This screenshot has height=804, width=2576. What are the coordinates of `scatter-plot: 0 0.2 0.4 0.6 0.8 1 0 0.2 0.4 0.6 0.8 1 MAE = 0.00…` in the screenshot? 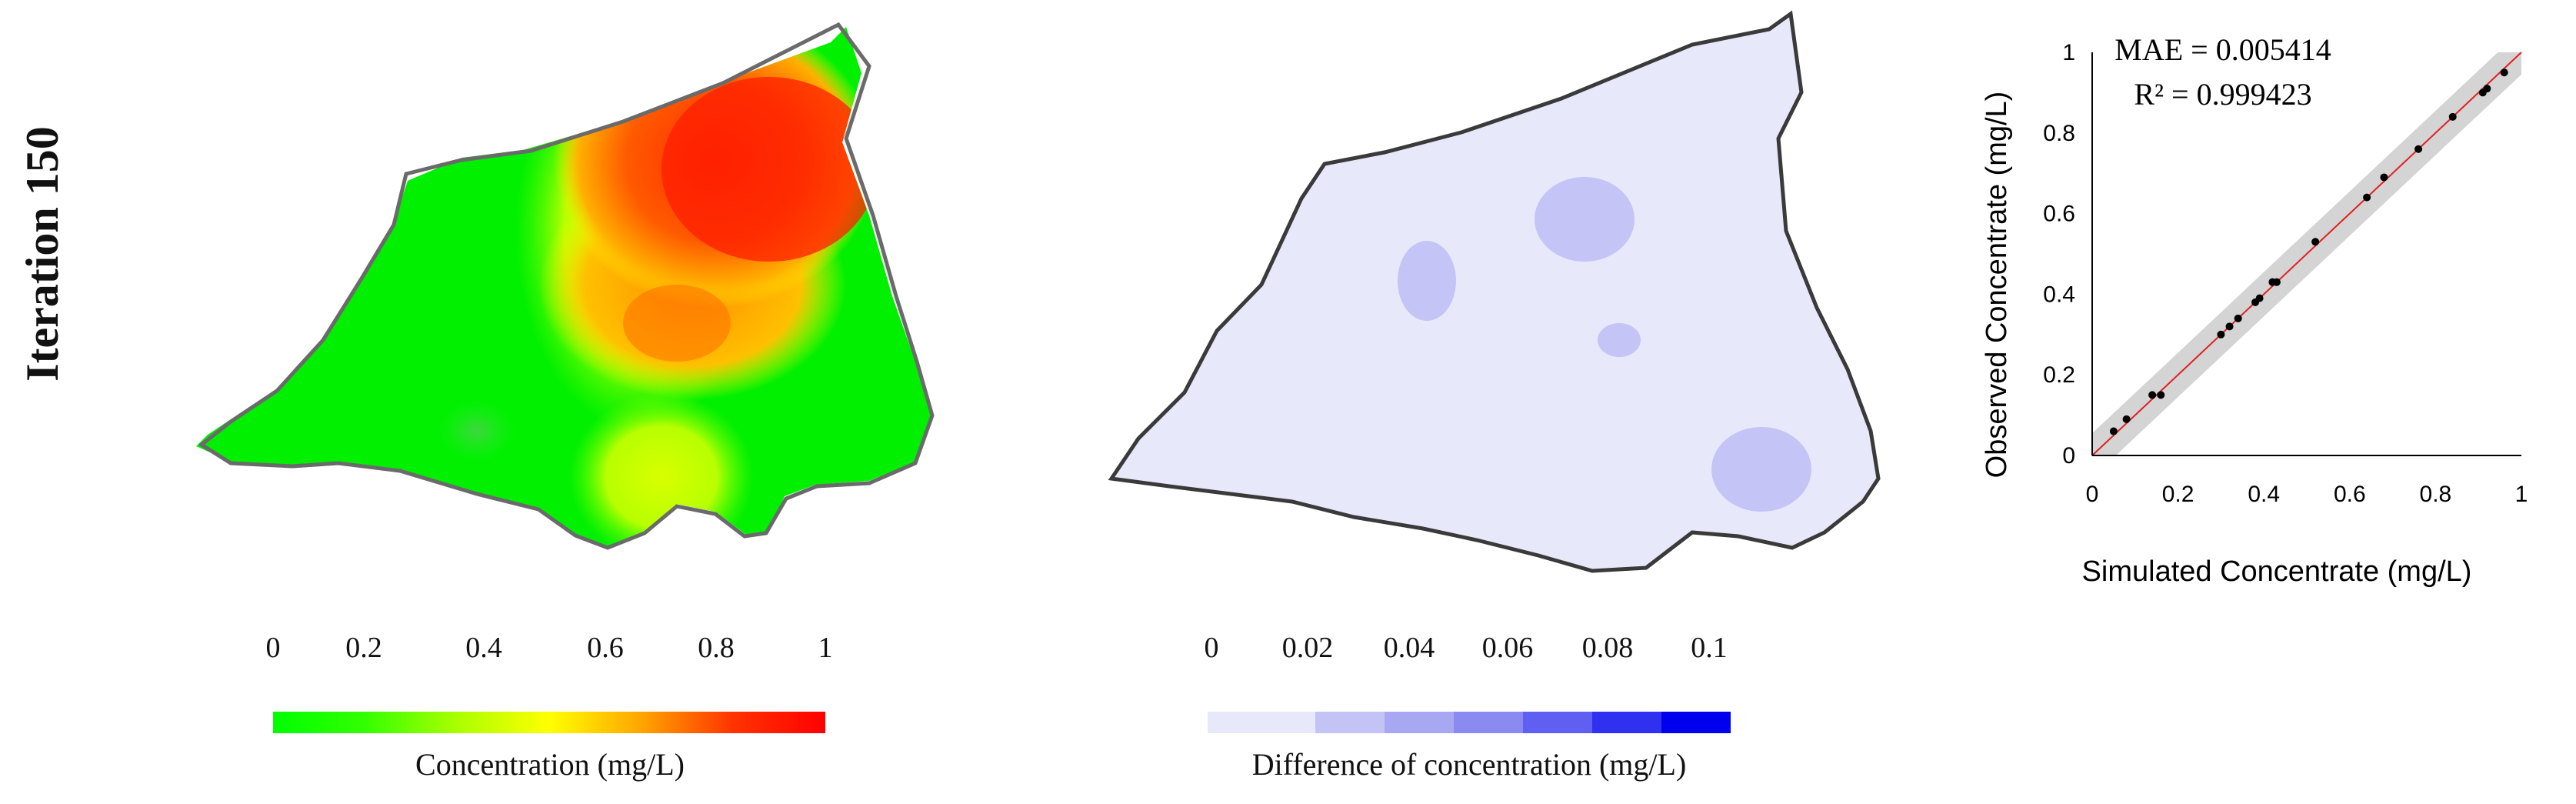 It's located at (2254, 310).